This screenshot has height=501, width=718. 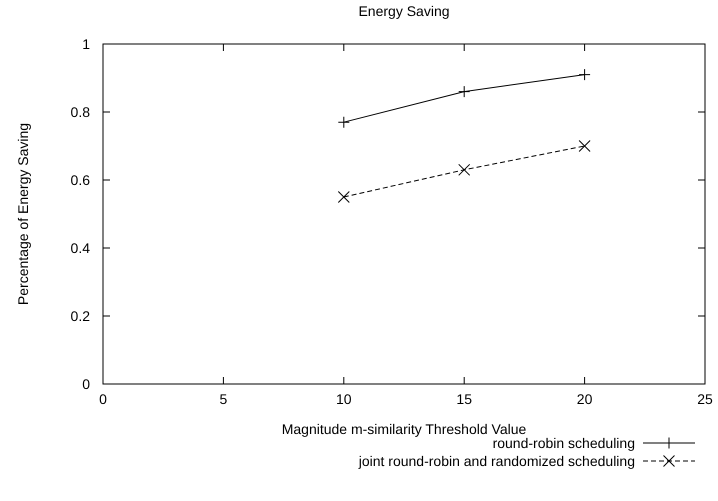 What do you see at coordinates (464, 399) in the screenshot?
I see `x-tick-label: 15` at bounding box center [464, 399].